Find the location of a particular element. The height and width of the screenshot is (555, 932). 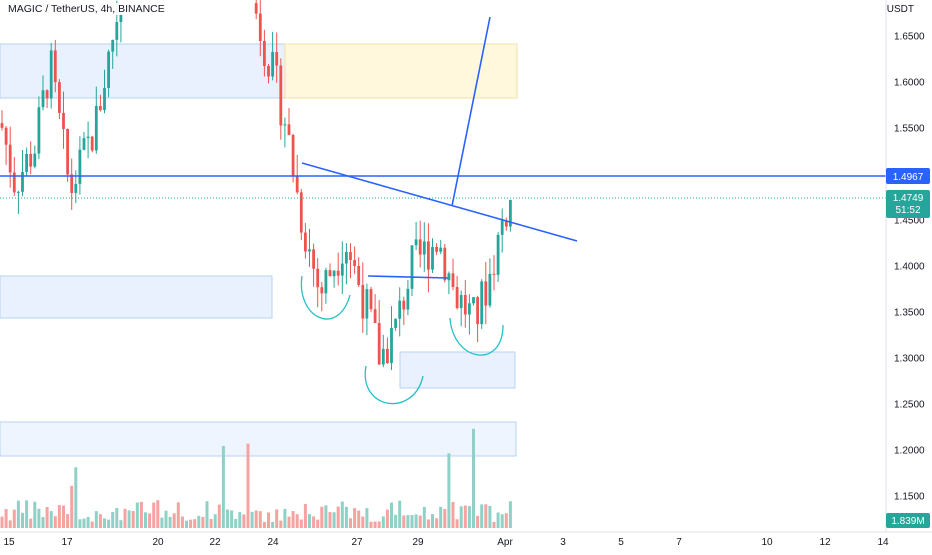

time-tick-label: Apr is located at coordinates (505, 542).